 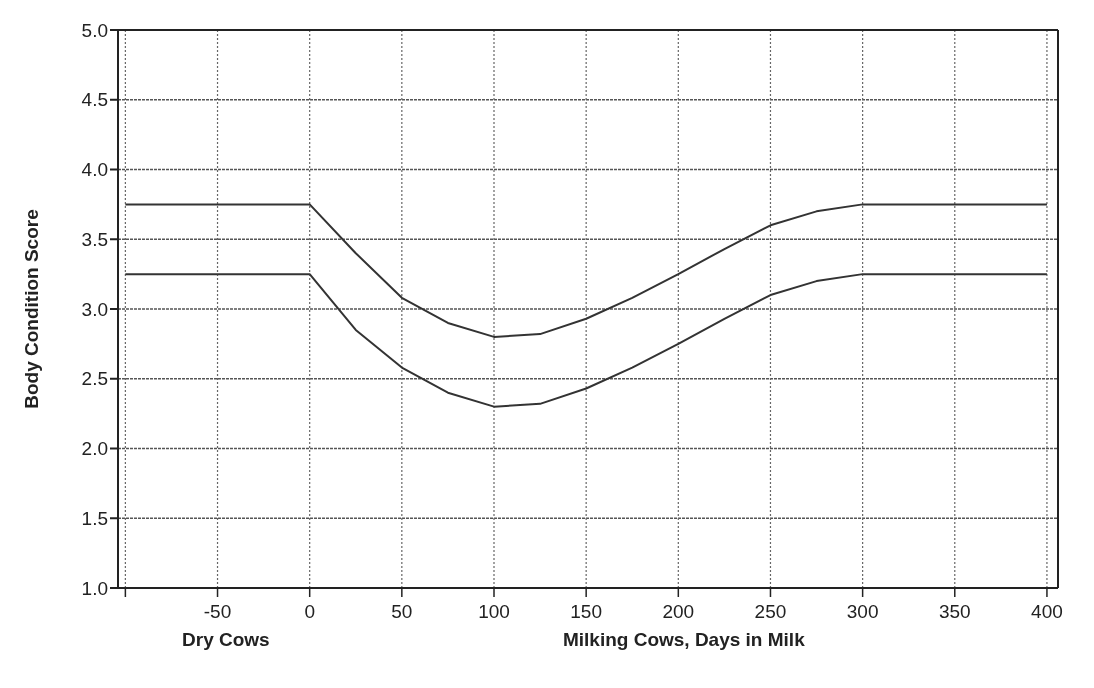 I want to click on y-tick-label: 4.0, so click(x=94, y=170).